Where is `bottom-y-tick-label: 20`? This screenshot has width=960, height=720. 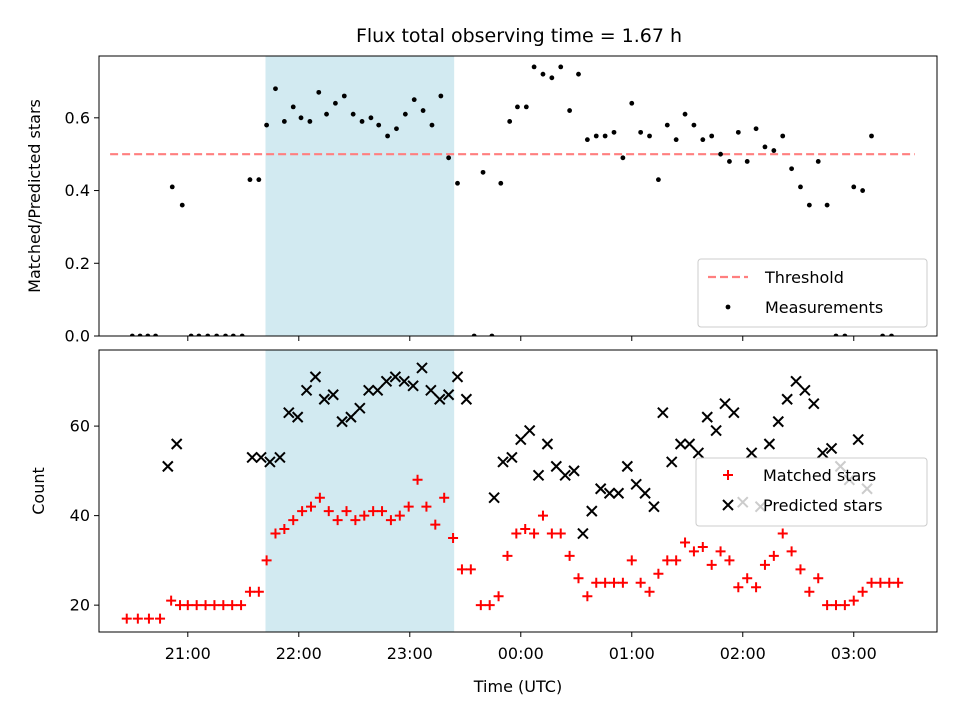
bottom-y-tick-label: 20 is located at coordinates (80, 605).